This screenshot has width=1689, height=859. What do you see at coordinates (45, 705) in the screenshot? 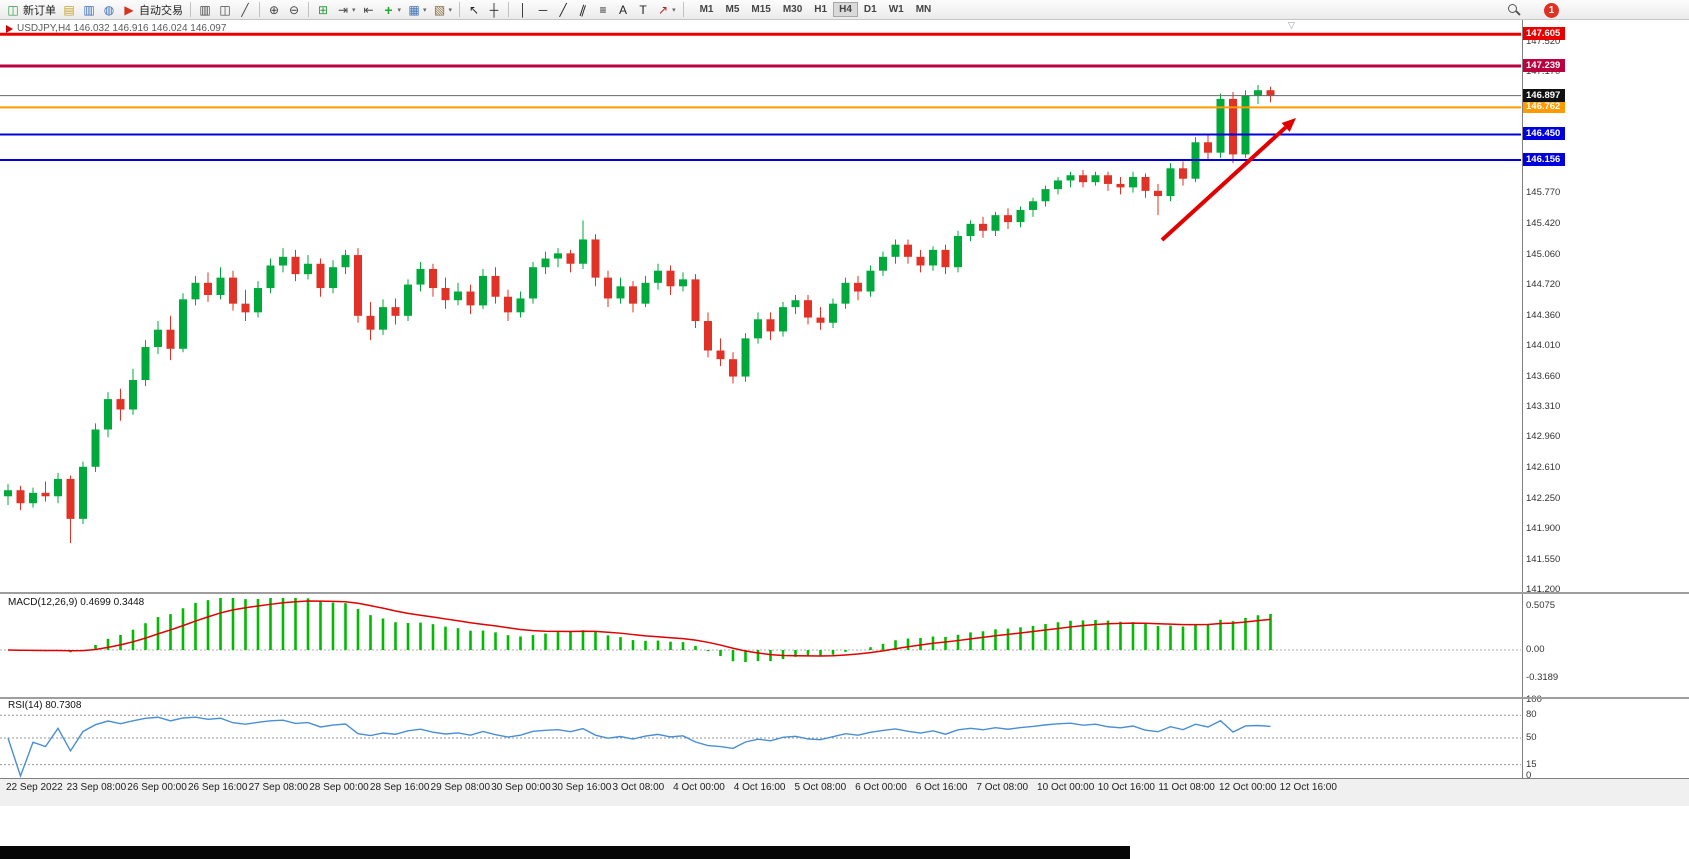
I see `rsi-indicator-label: RSI(14) 80.7308` at bounding box center [45, 705].